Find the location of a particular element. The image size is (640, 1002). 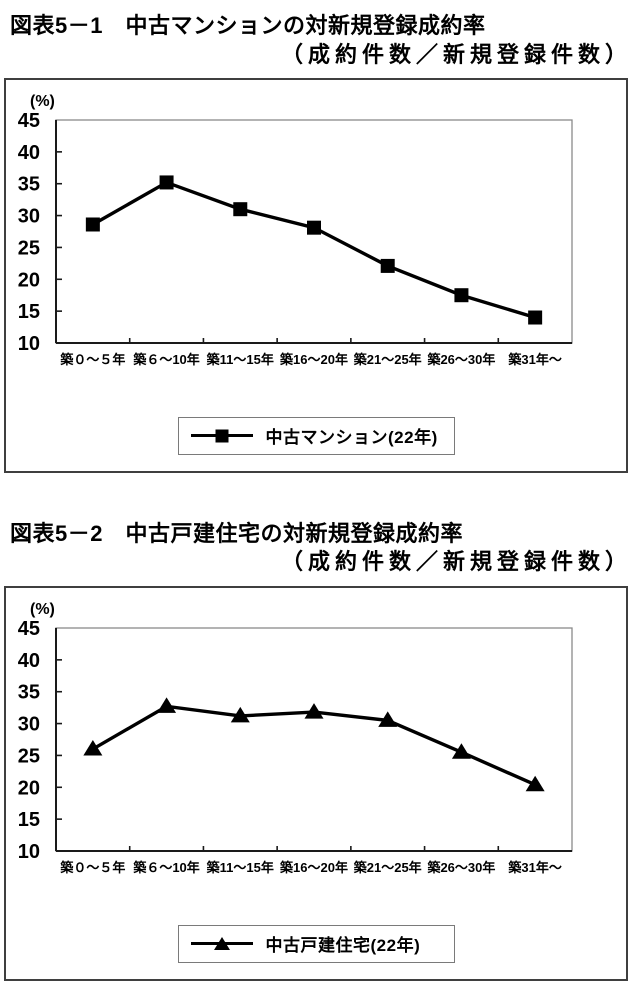

figure2-legend-label: 中古戸建住宅(22年) is located at coordinates (343, 946).